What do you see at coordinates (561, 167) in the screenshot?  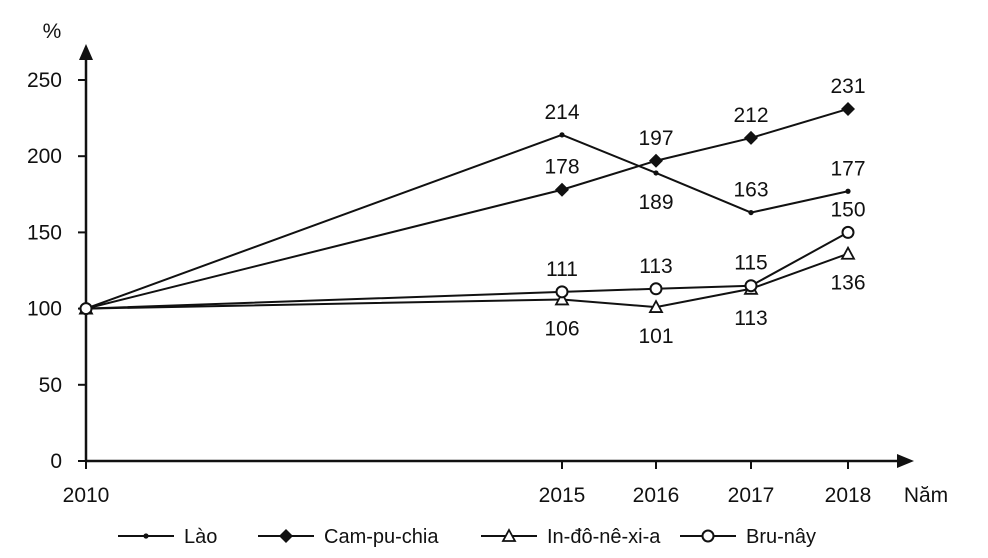 I see `data-label: 178` at bounding box center [561, 167].